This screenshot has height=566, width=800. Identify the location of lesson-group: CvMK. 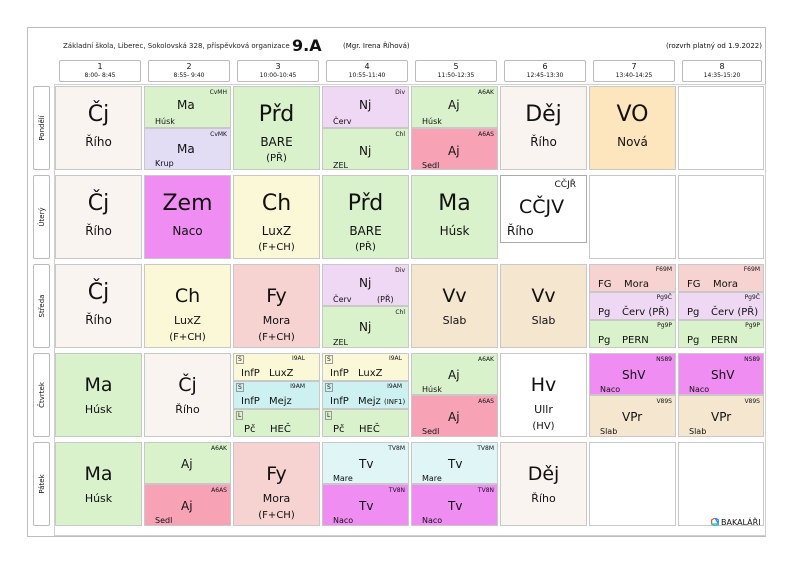
(218, 134).